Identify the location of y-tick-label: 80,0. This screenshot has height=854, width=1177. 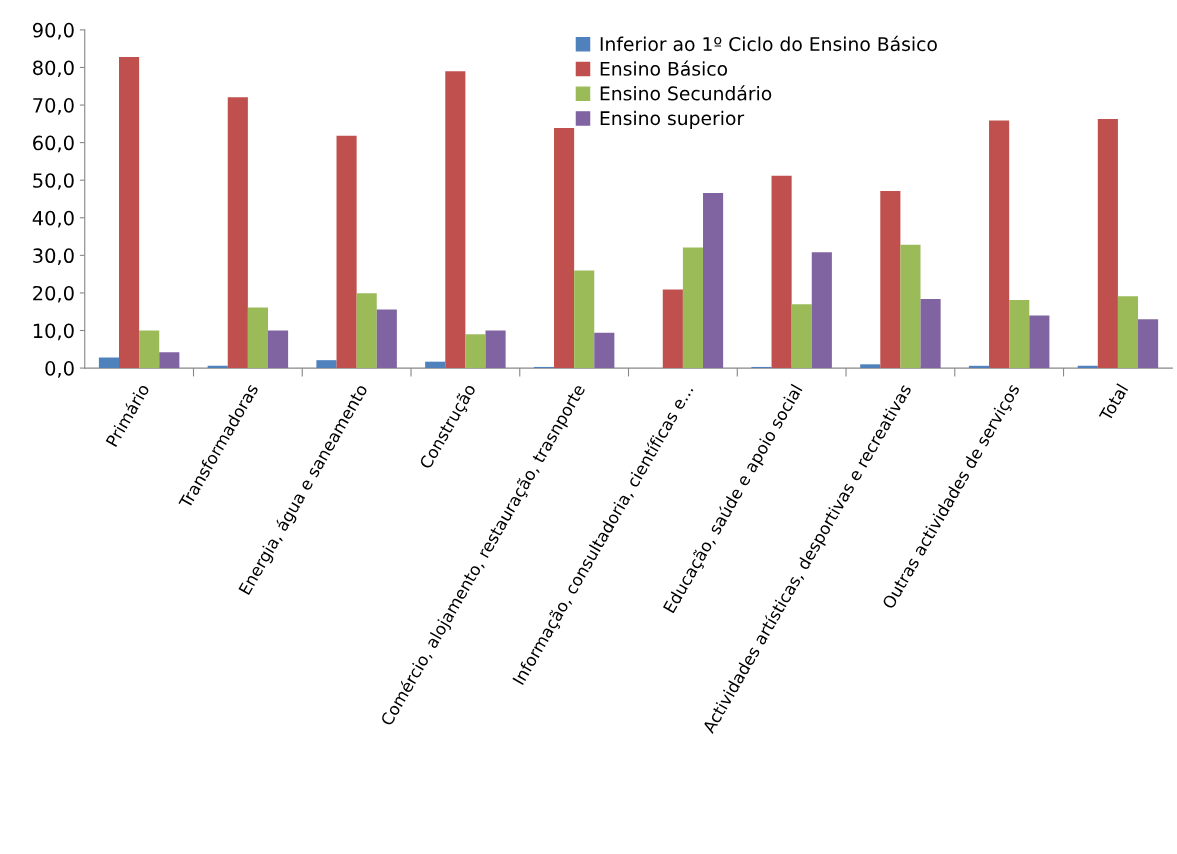
(53, 69).